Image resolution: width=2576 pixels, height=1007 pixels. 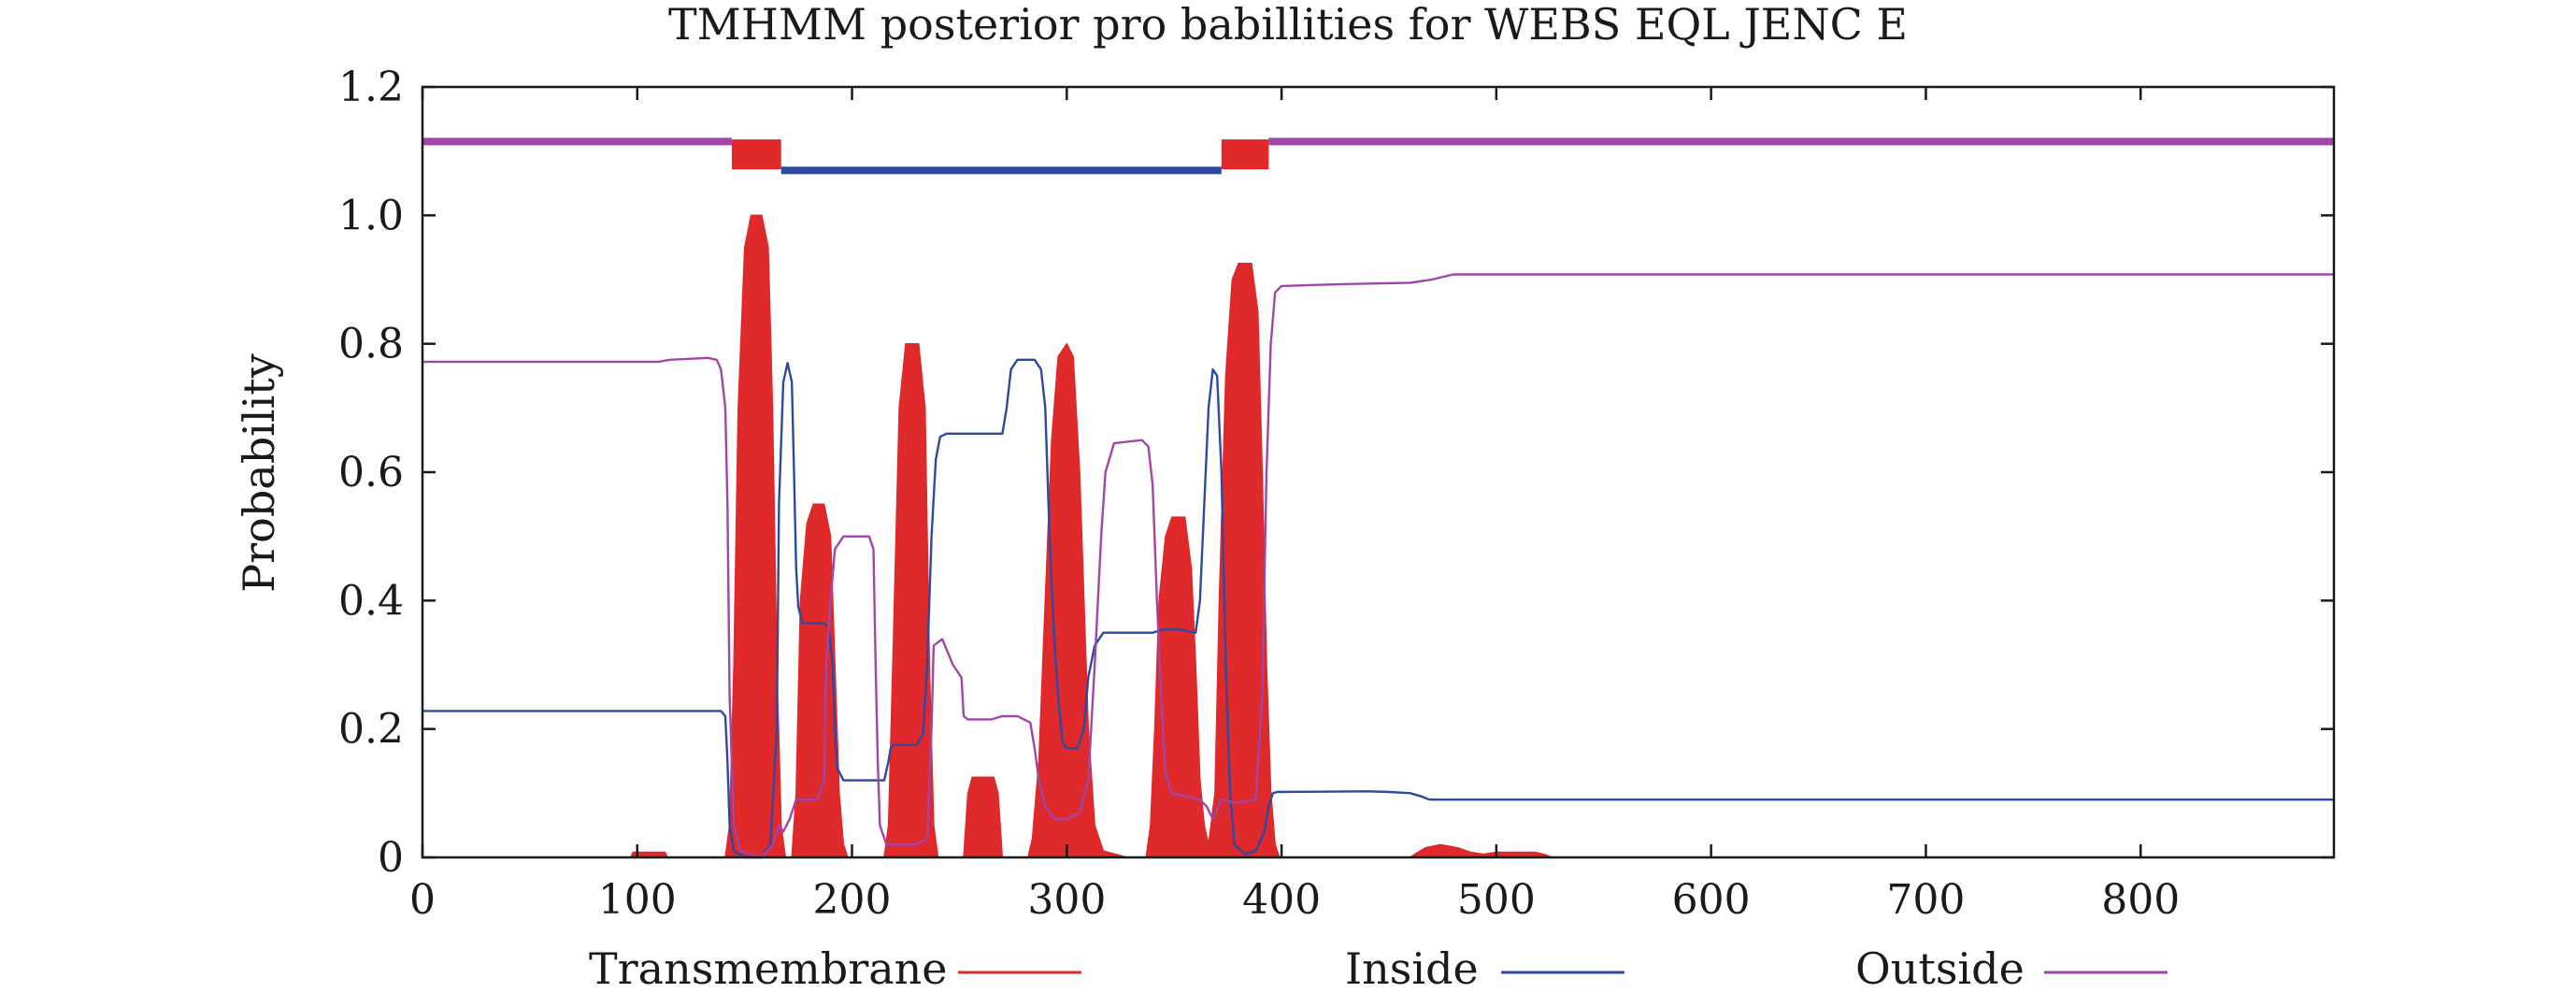 What do you see at coordinates (1496, 900) in the screenshot?
I see `x-tick-label: 500` at bounding box center [1496, 900].